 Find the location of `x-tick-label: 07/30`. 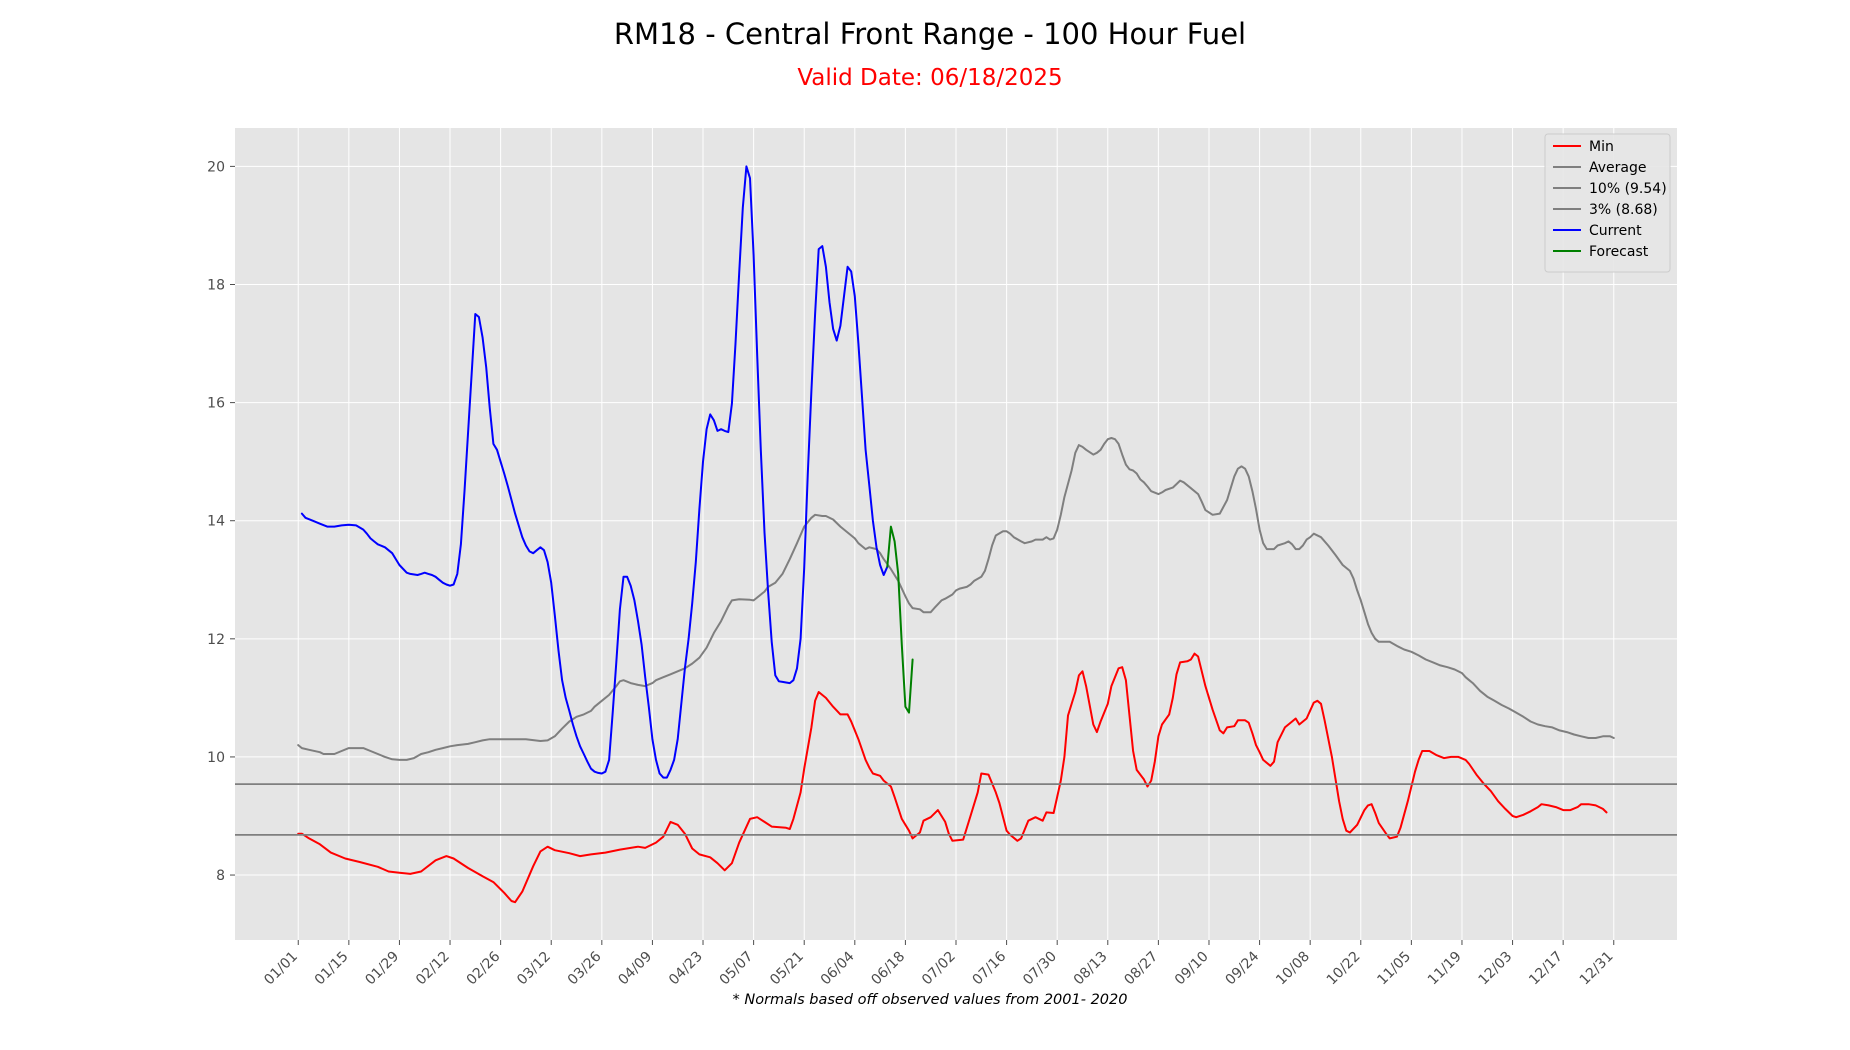

x-tick-label: 07/30 is located at coordinates (1040, 969).